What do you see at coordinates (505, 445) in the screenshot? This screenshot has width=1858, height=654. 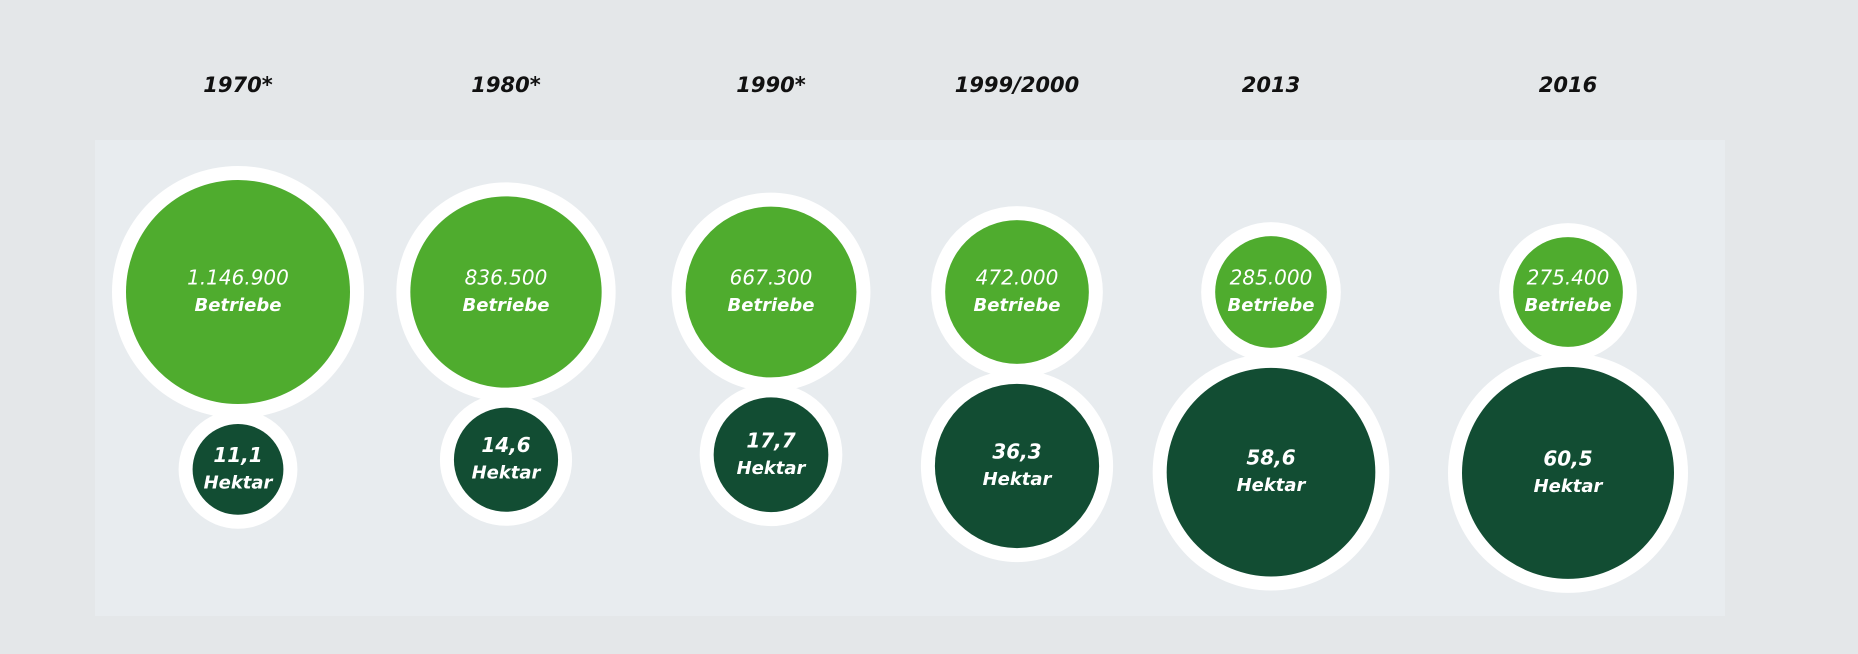 I see `value-label: 14,6` at bounding box center [505, 445].